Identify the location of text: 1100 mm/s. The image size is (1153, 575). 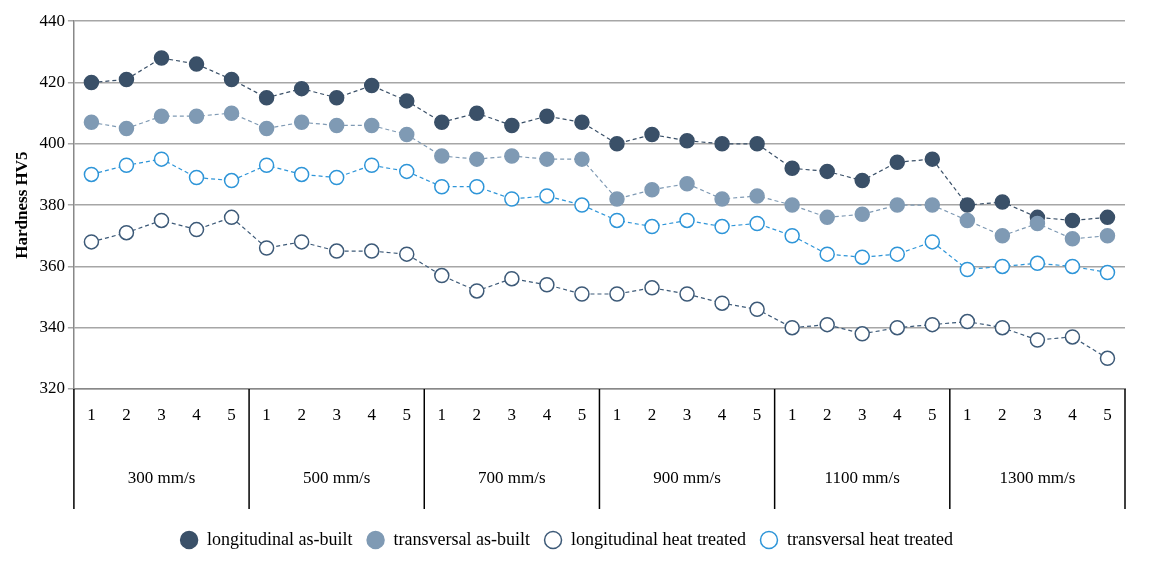
(862, 478).